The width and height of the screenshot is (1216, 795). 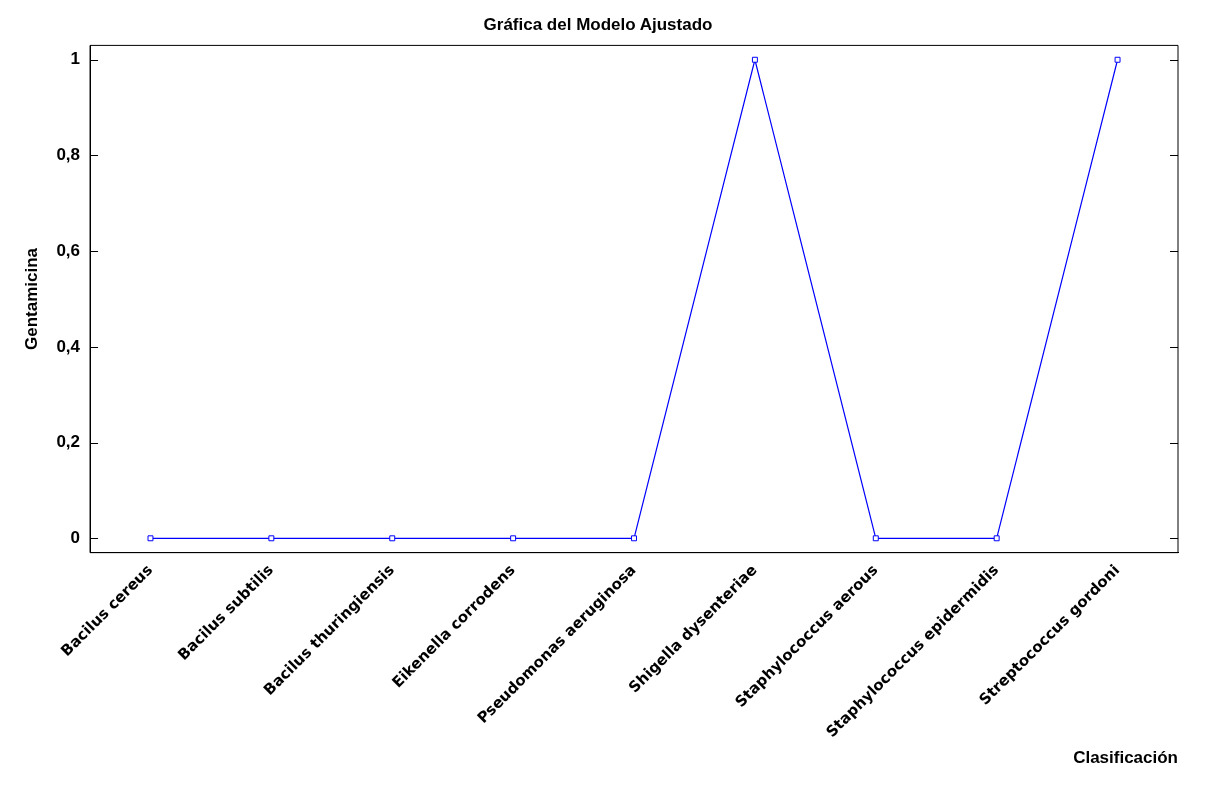 I want to click on y-tick-label: 0, so click(x=75, y=537).